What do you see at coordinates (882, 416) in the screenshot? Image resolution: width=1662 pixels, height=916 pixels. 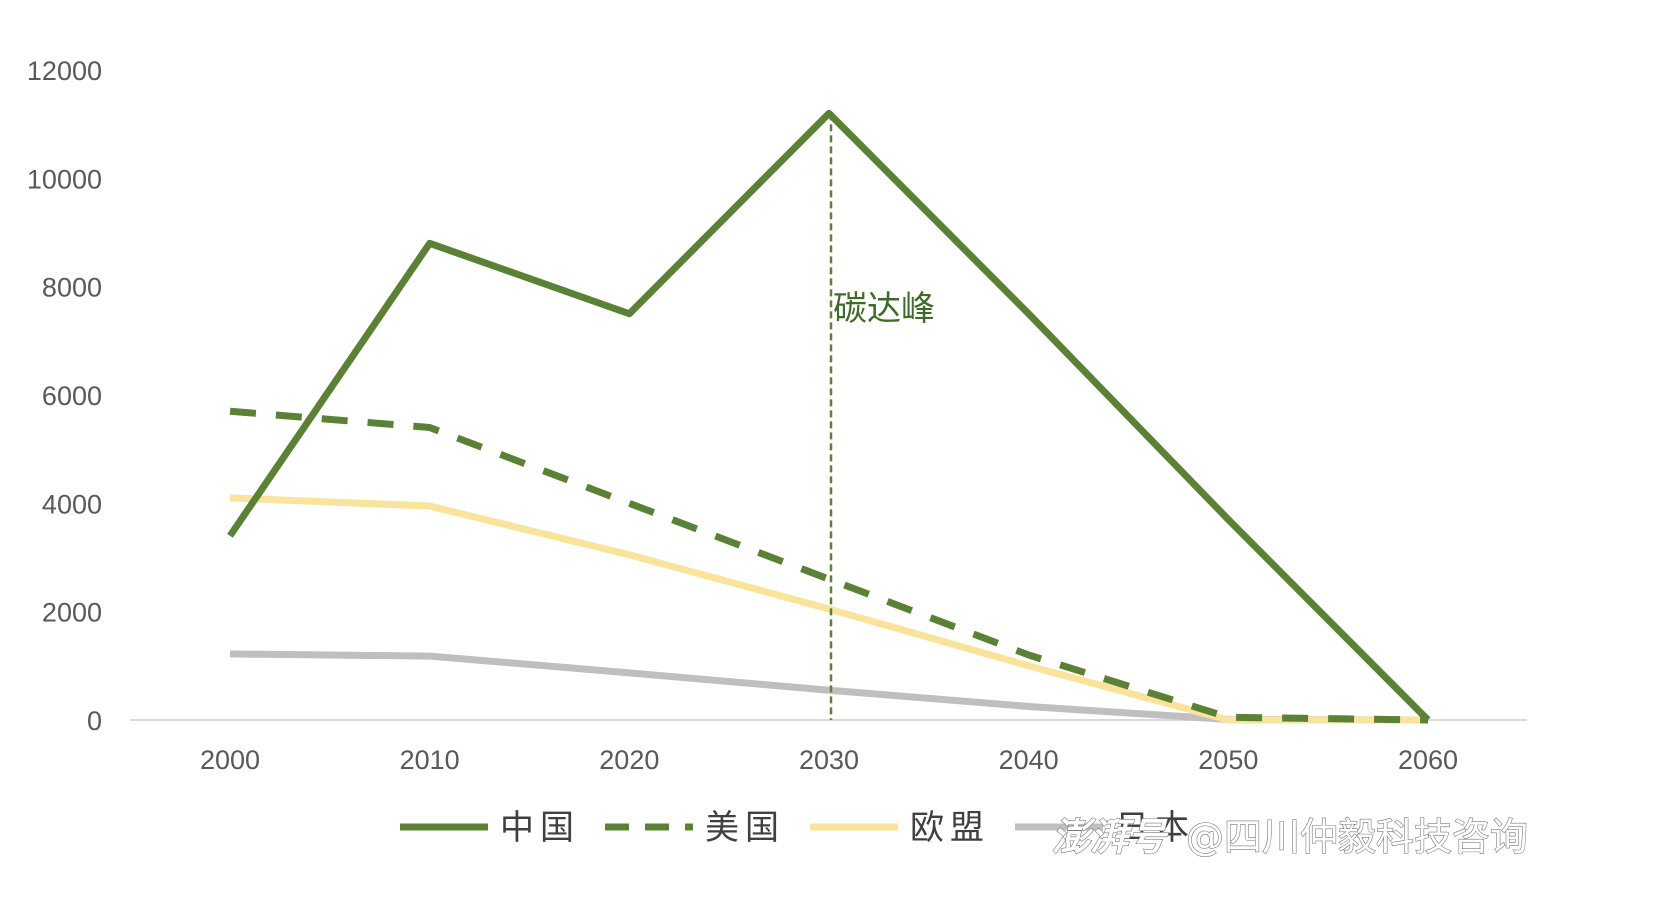 I see `peak-annotation: 碳达峰` at bounding box center [882, 416].